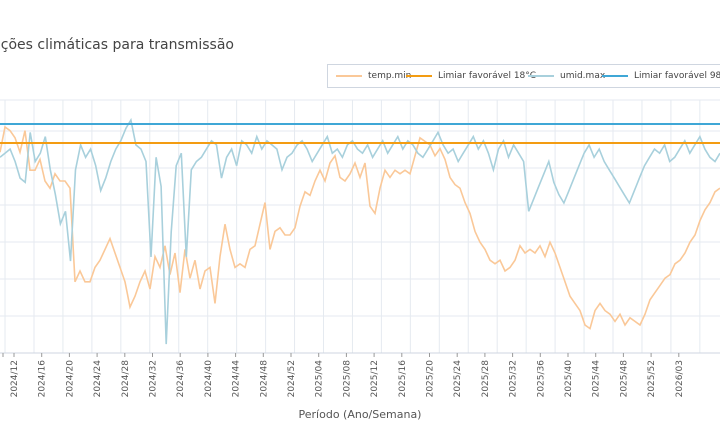  Describe the element at coordinates (117, 45) in the screenshot. I see `chart-title: dições climáticas para transmissão` at that location.